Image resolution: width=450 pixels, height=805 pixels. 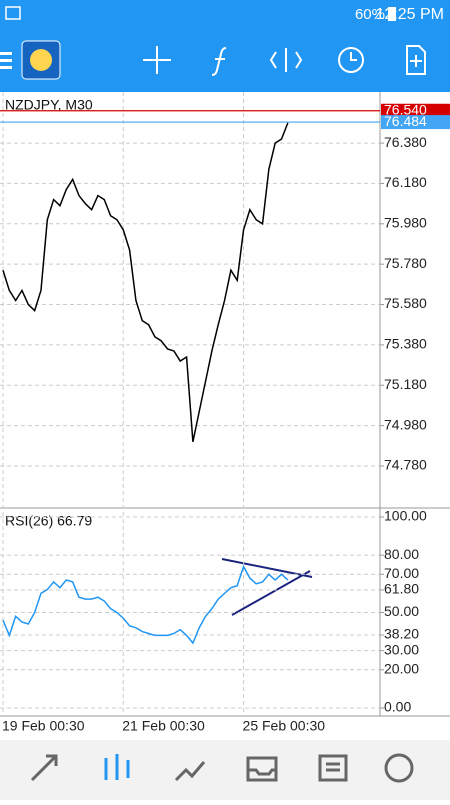 What do you see at coordinates (401, 589) in the screenshot?
I see `y-tick-label: 61.80` at bounding box center [401, 589].